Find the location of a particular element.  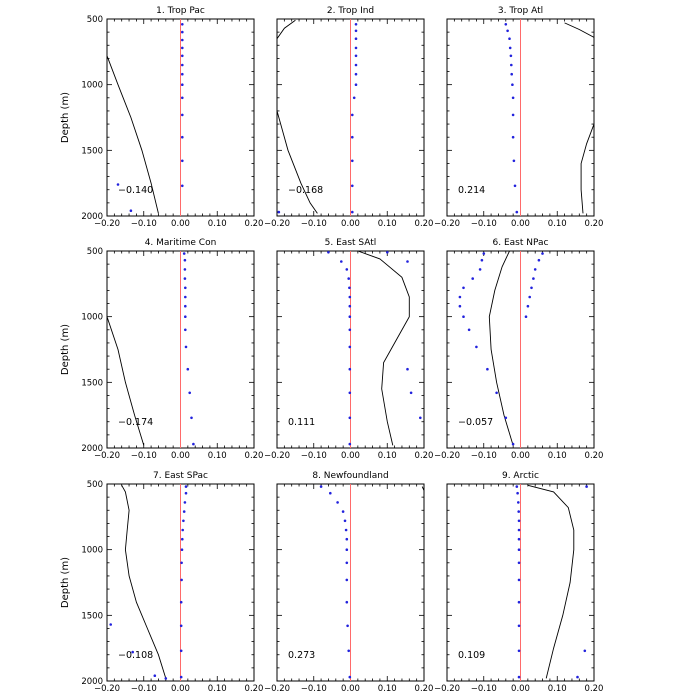

panel-6: −0.20 −0.10 0.00 0.10 0.20 6. East NPac −0.057 is located at coordinates (519, 349).